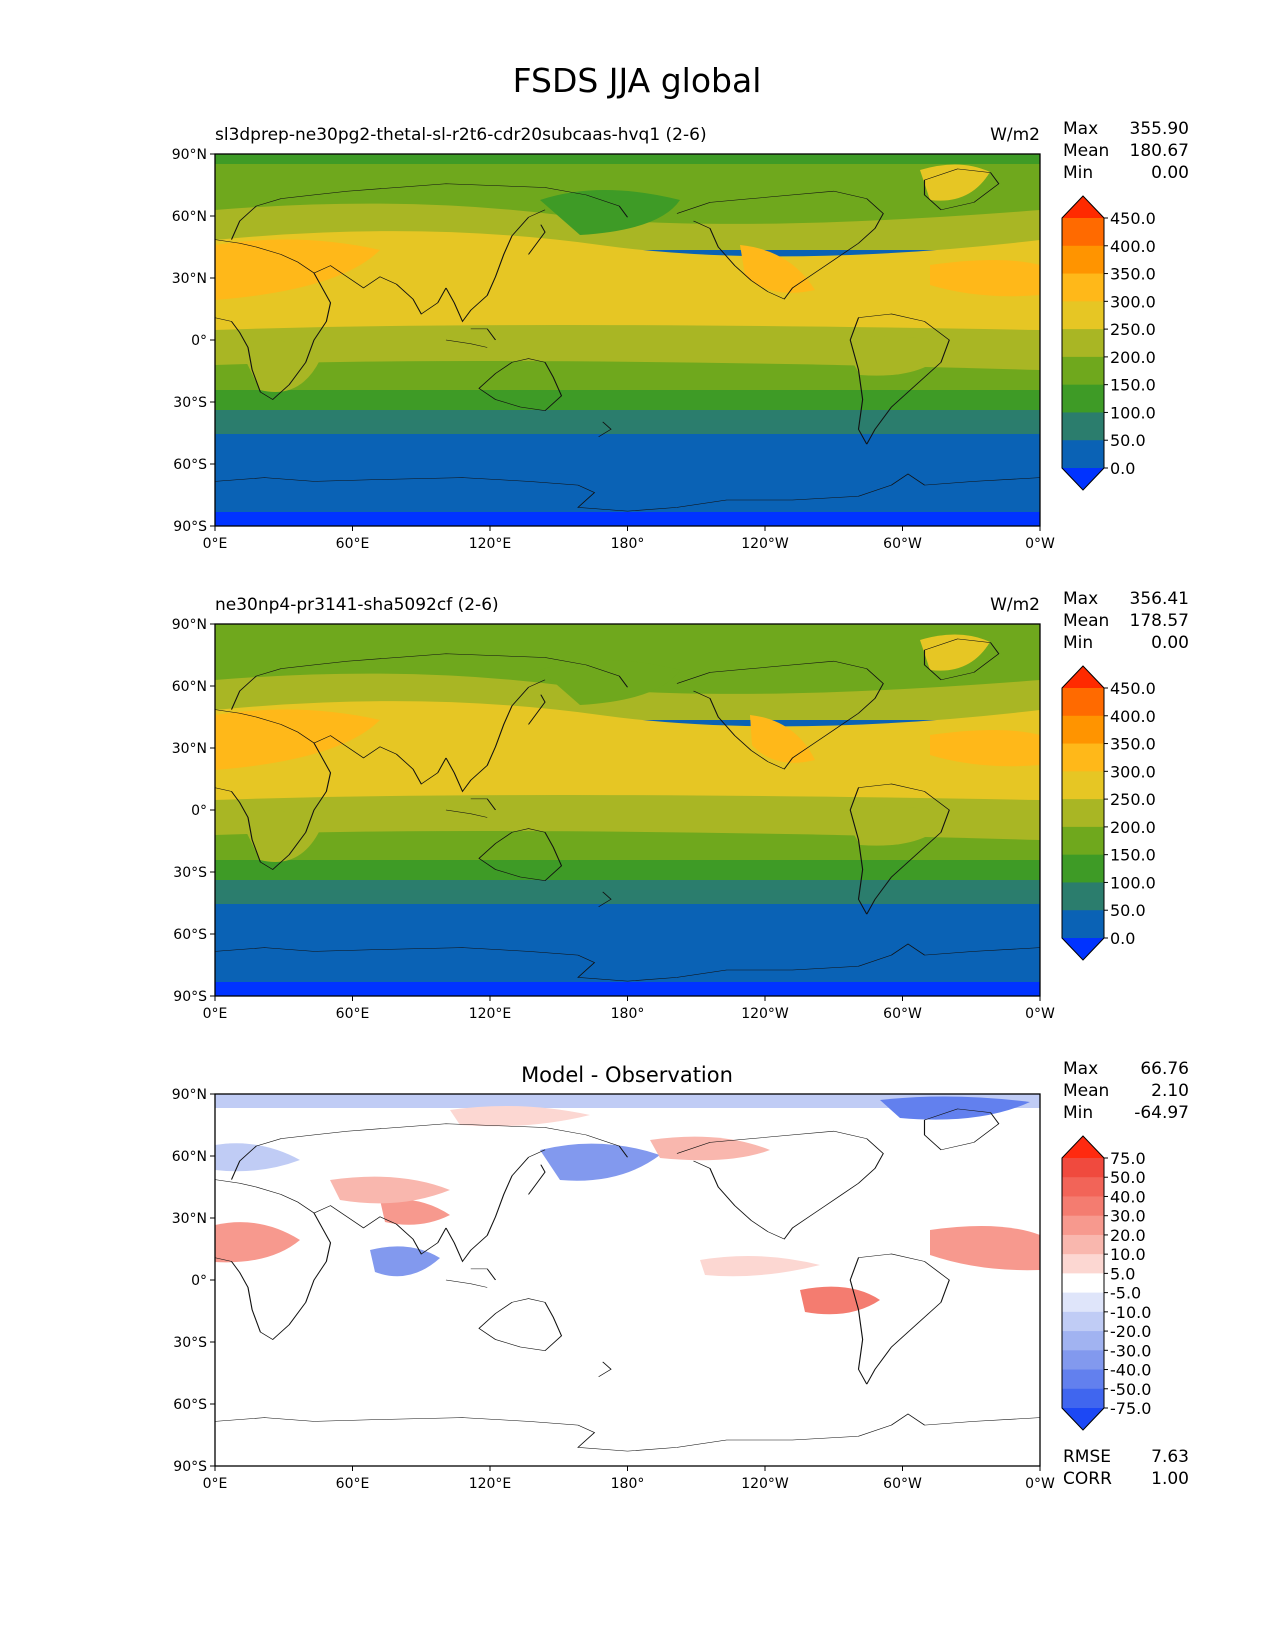 This screenshot has height=1650, width=1275. I want to click on max-value: 66.76, so click(1164, 1069).